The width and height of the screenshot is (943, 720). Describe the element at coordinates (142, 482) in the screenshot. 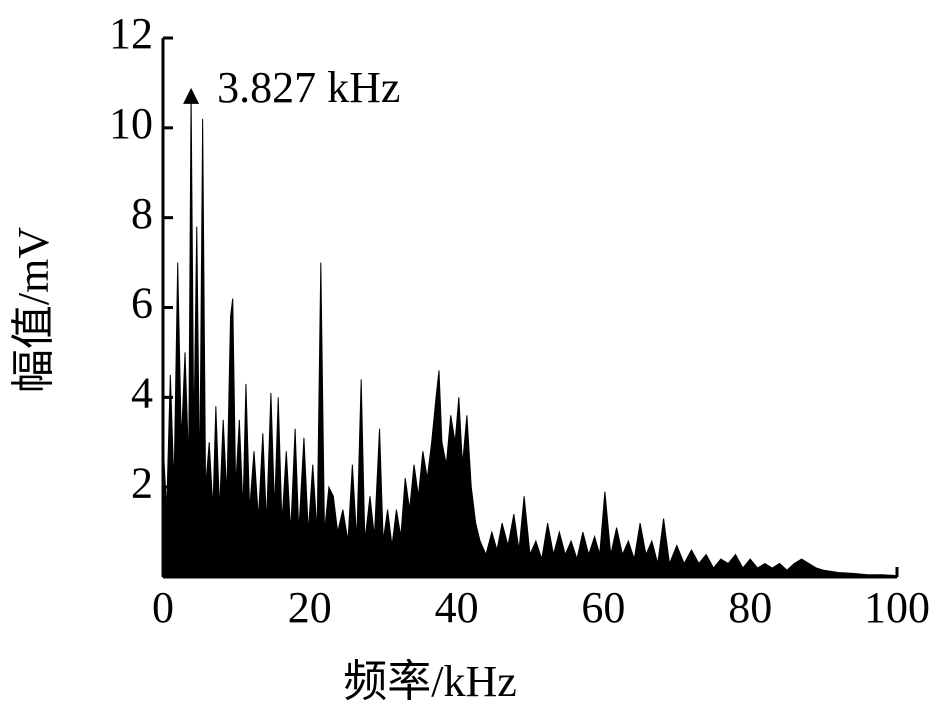

I see `y-tick-label: 2` at that location.